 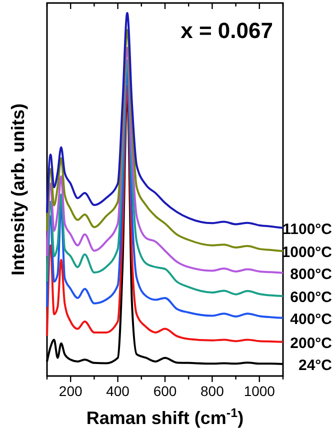 What do you see at coordinates (311, 343) in the screenshot?
I see `series-label: 200°C` at bounding box center [311, 343].